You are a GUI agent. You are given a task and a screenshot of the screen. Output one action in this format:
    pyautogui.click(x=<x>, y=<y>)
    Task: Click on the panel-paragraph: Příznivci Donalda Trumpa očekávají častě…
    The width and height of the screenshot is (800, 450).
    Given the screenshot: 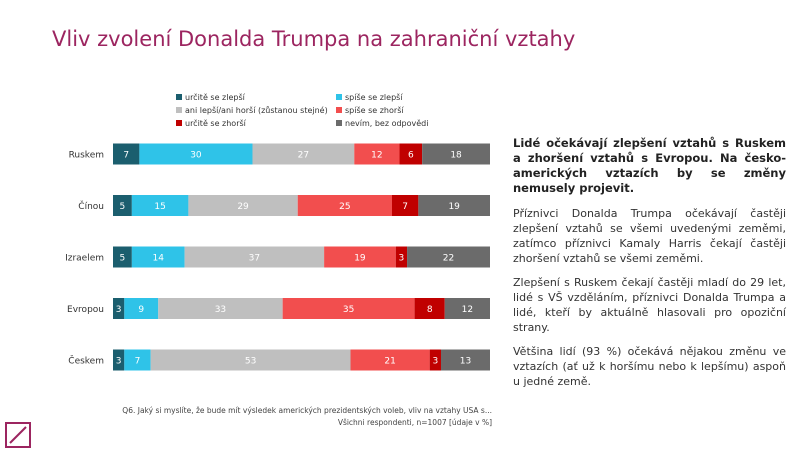 What is the action you would take?
    pyautogui.click(x=649, y=236)
    